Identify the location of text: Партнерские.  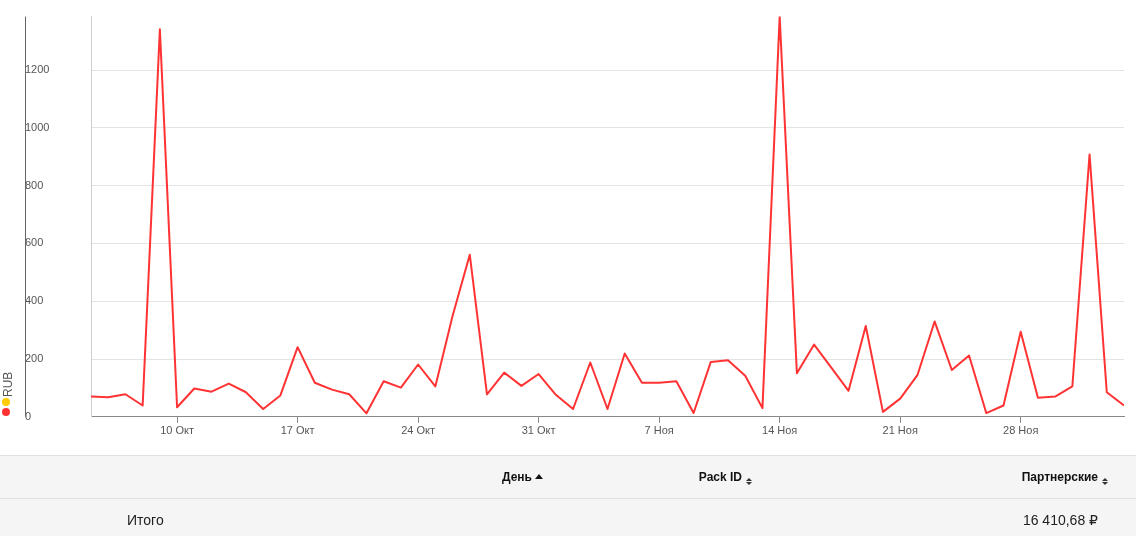
(1059, 477).